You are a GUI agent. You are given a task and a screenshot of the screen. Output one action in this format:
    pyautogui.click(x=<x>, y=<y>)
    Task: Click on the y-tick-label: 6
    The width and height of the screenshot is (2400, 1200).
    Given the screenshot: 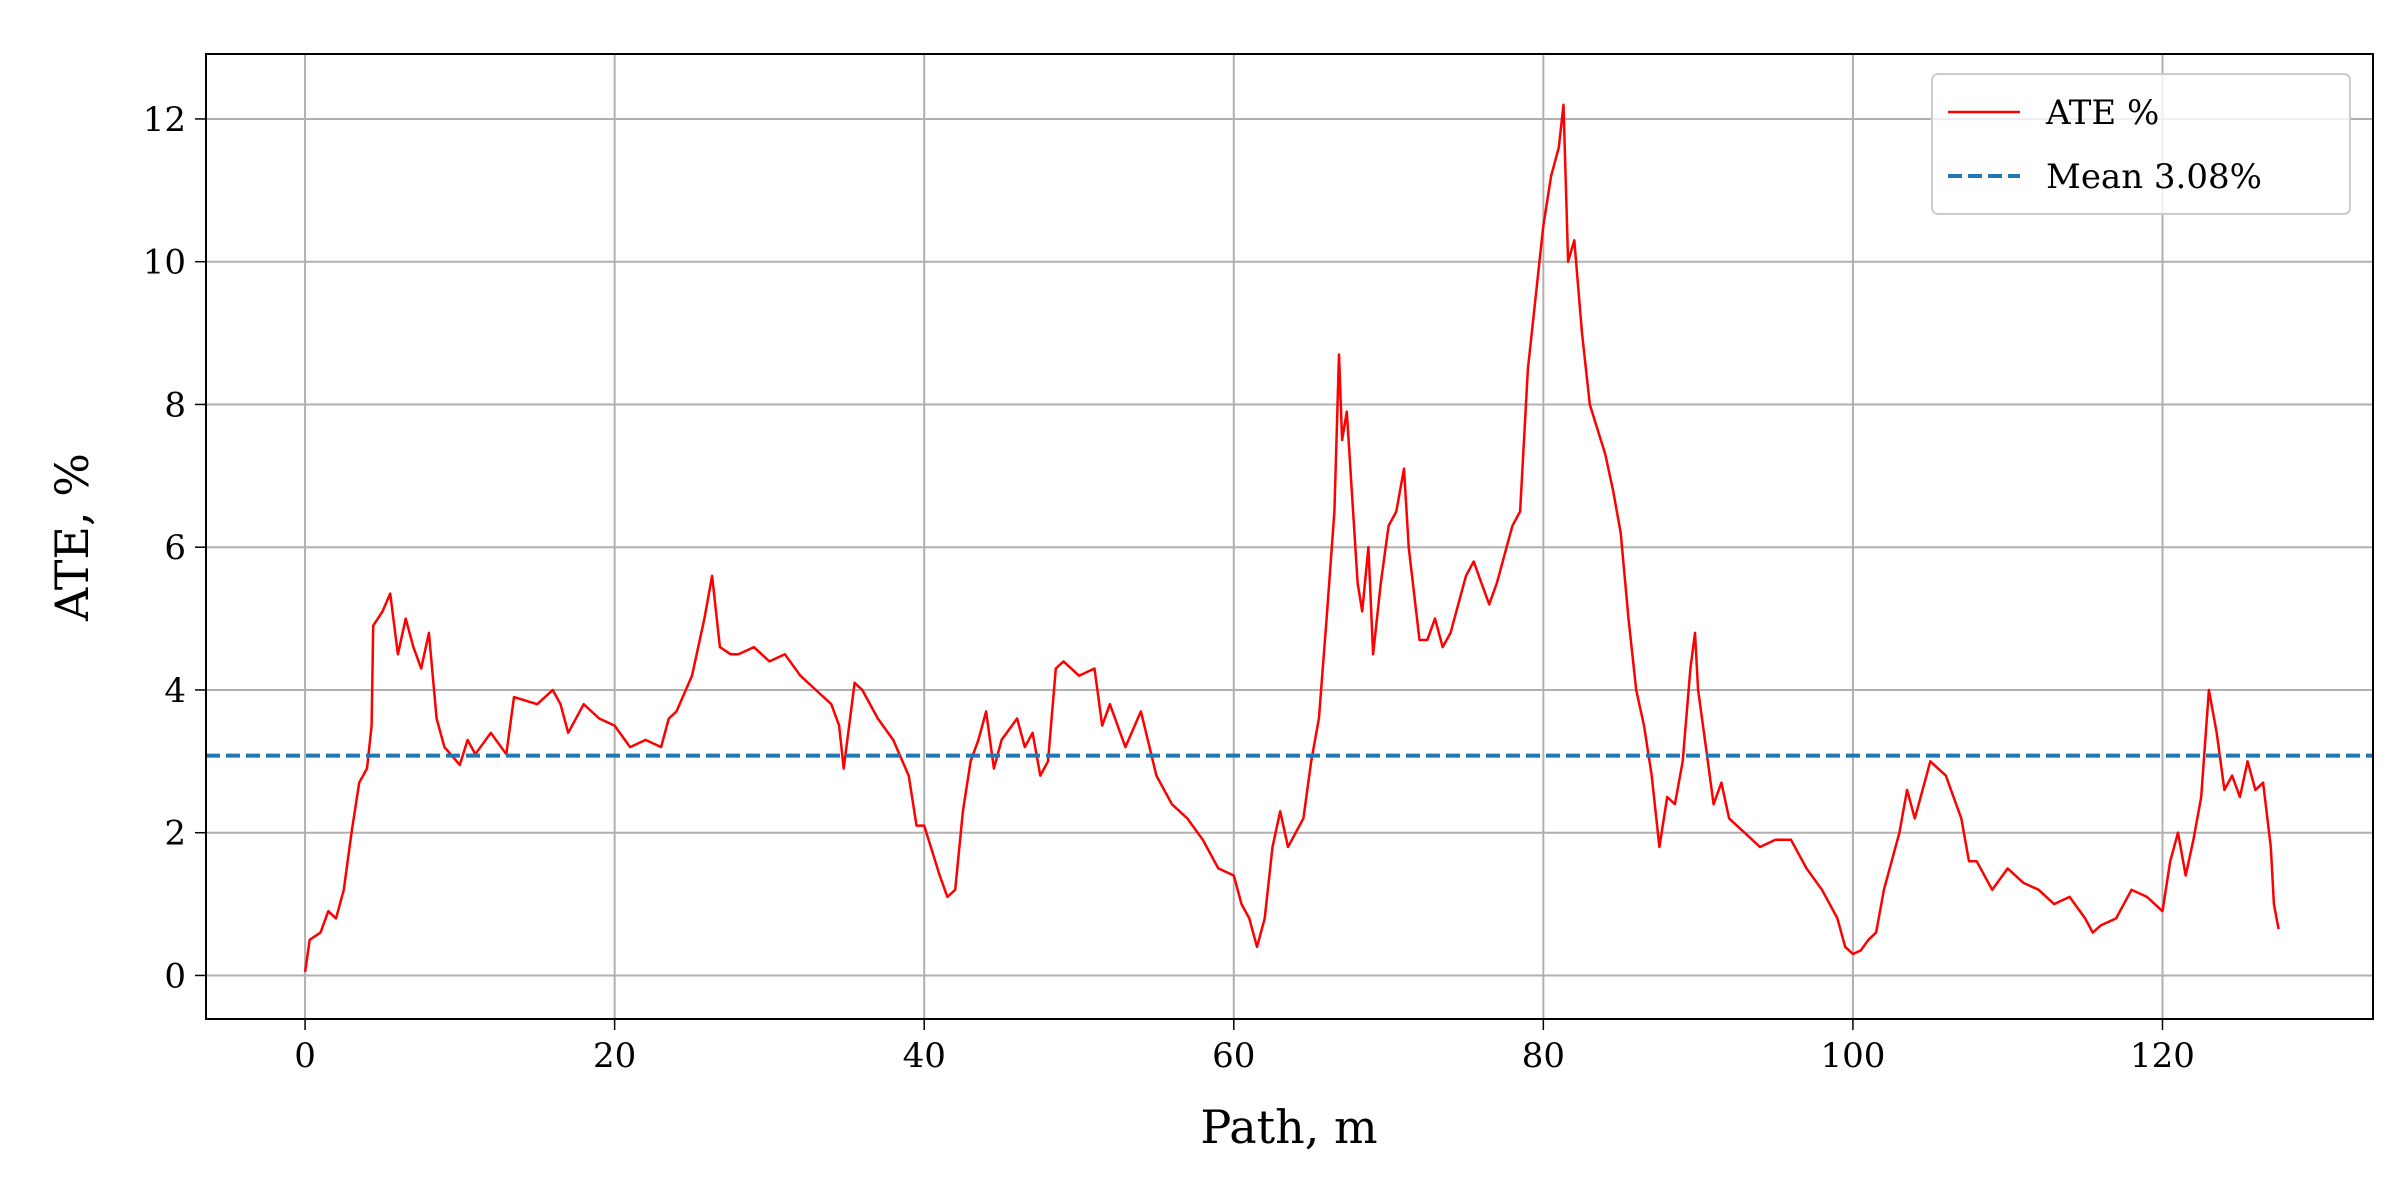 What is the action you would take?
    pyautogui.click(x=175, y=548)
    